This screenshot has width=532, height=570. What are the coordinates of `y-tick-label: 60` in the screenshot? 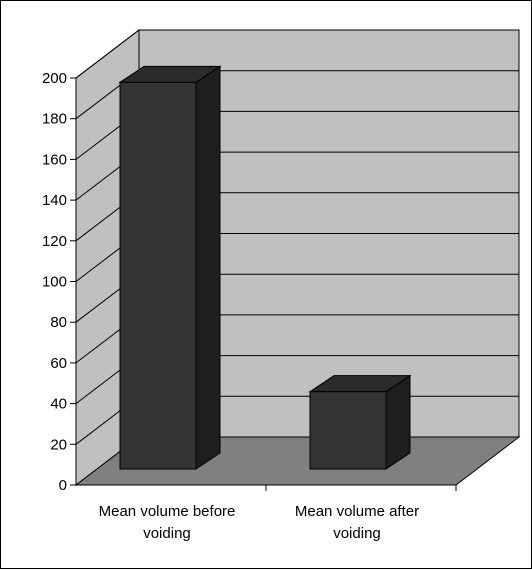 It's located at (58, 363).